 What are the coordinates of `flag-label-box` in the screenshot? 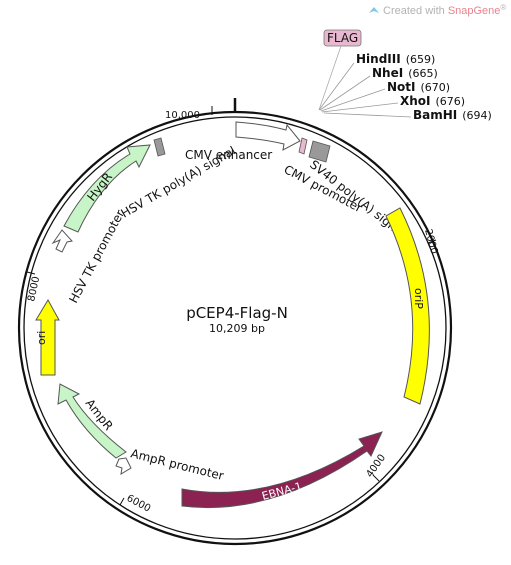 It's located at (342, 38).